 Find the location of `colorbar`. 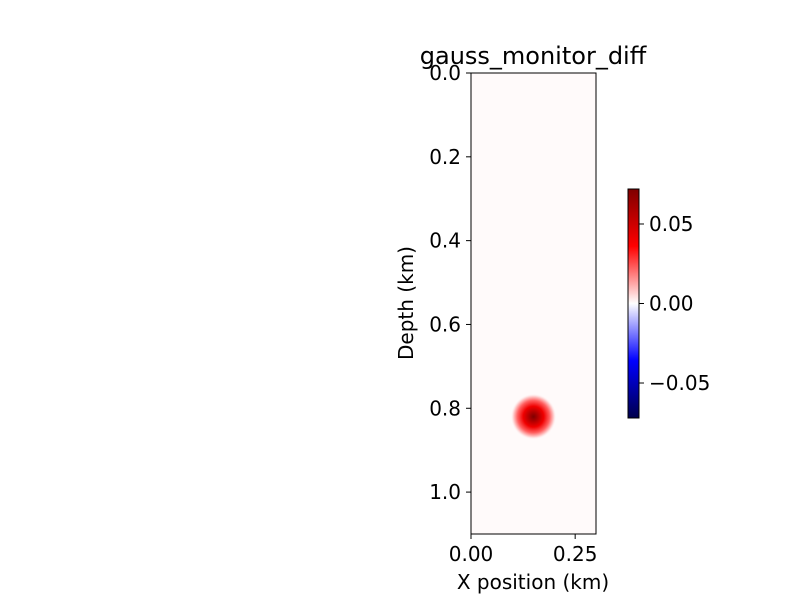

colorbar is located at coordinates (633, 303).